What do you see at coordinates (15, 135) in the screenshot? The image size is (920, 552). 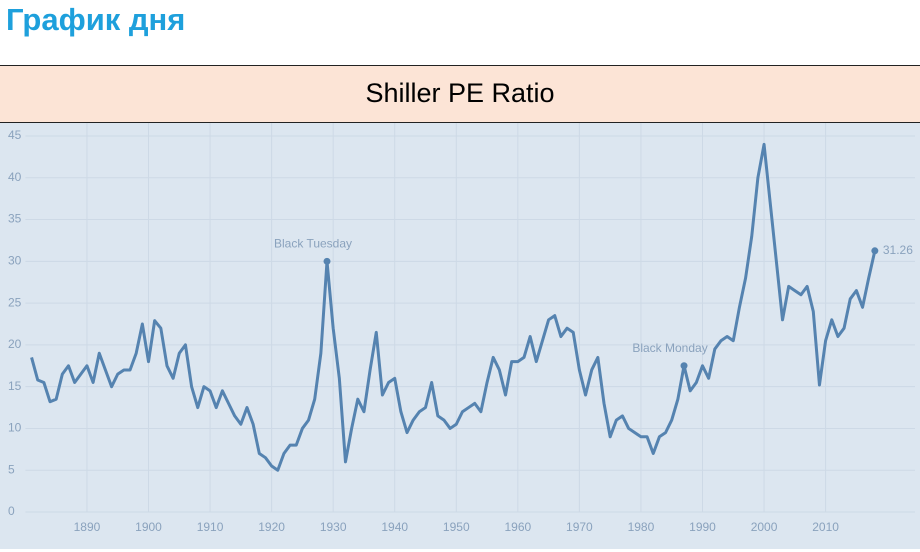 I see `y-tick-label: 45` at bounding box center [15, 135].